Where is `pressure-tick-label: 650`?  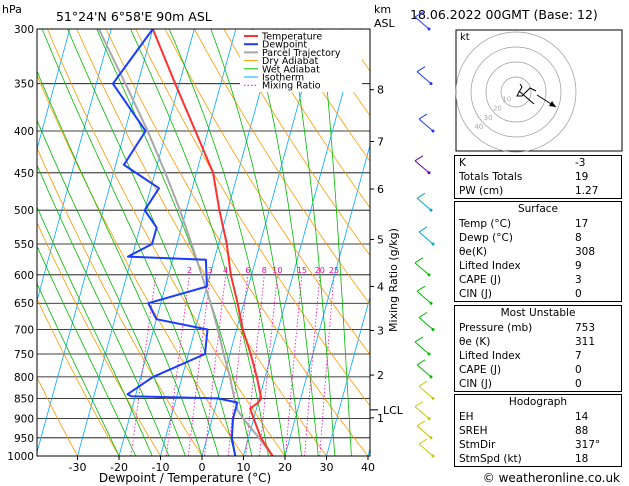
pressure-tick-label: 650 is located at coordinates (24, 304).